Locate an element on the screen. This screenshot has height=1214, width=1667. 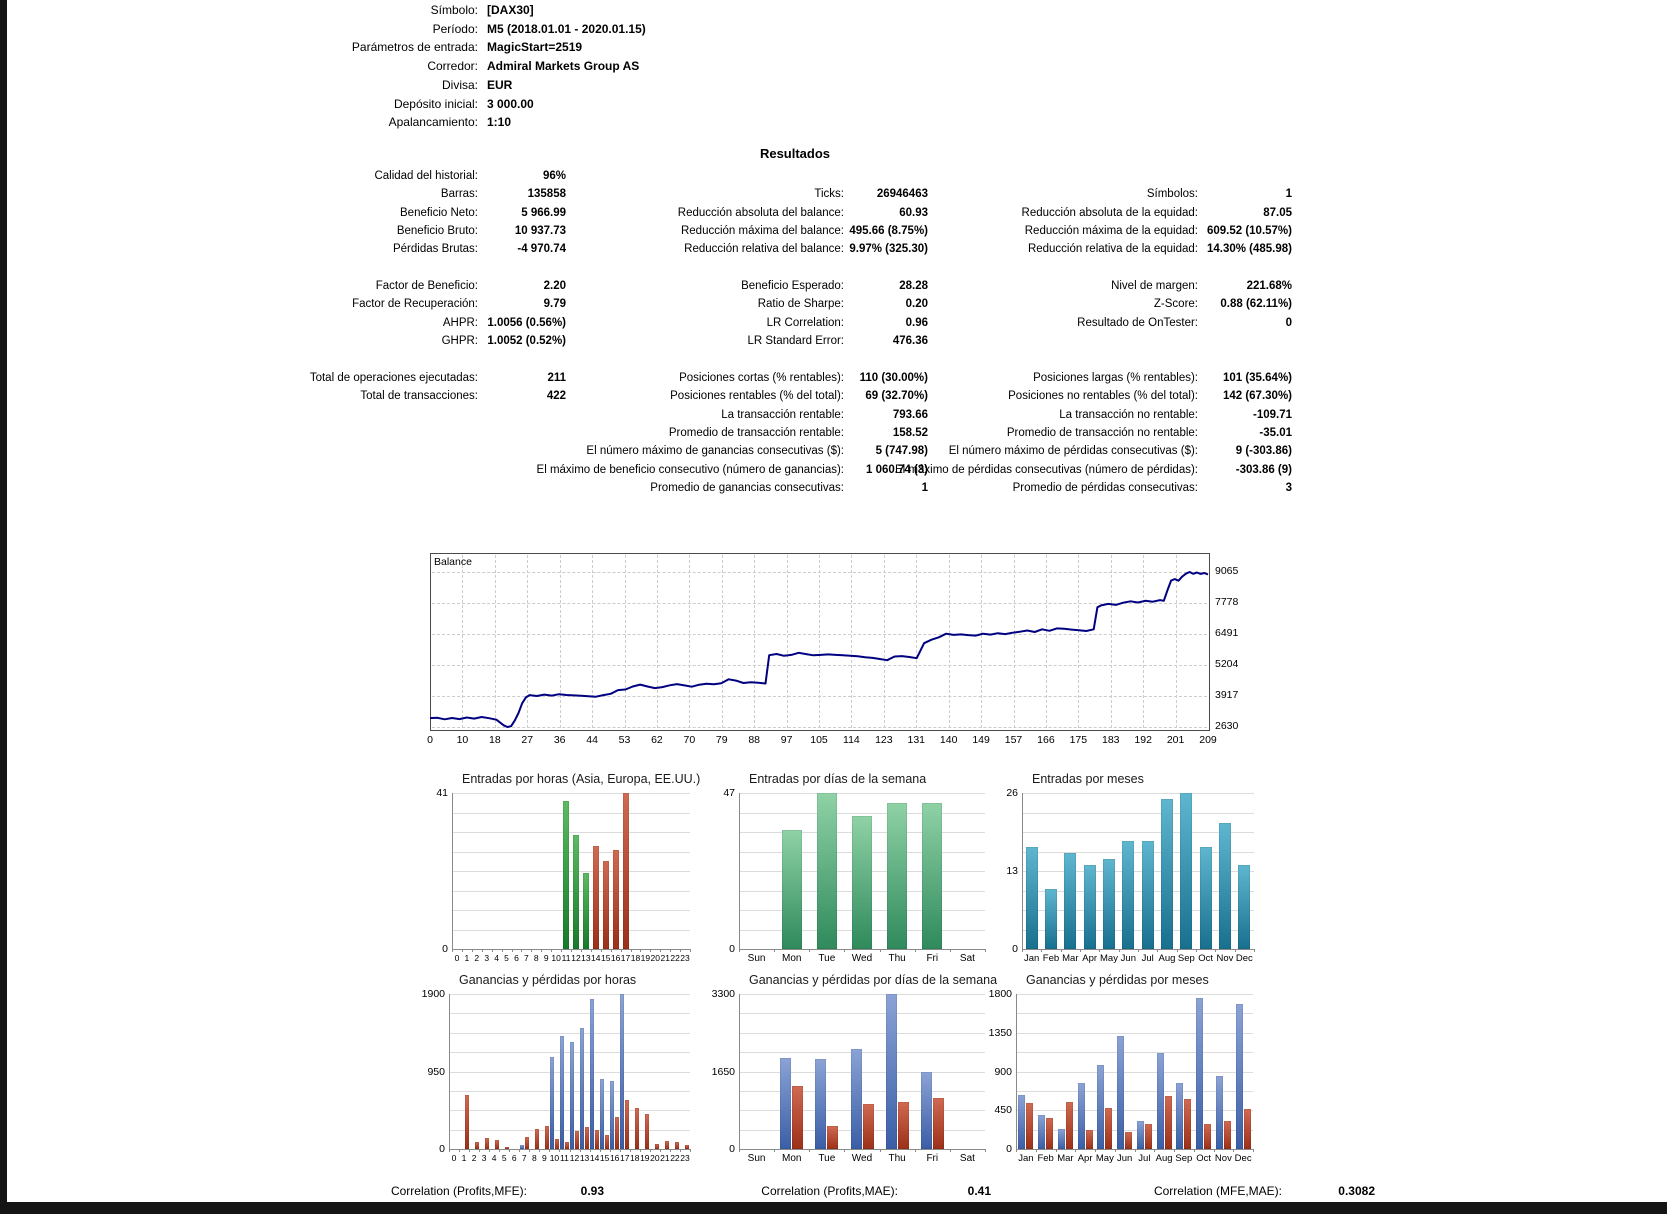
correlation-profits-mfe-label: Correlation (Profits,MFE): is located at coordinates (458, 1191).